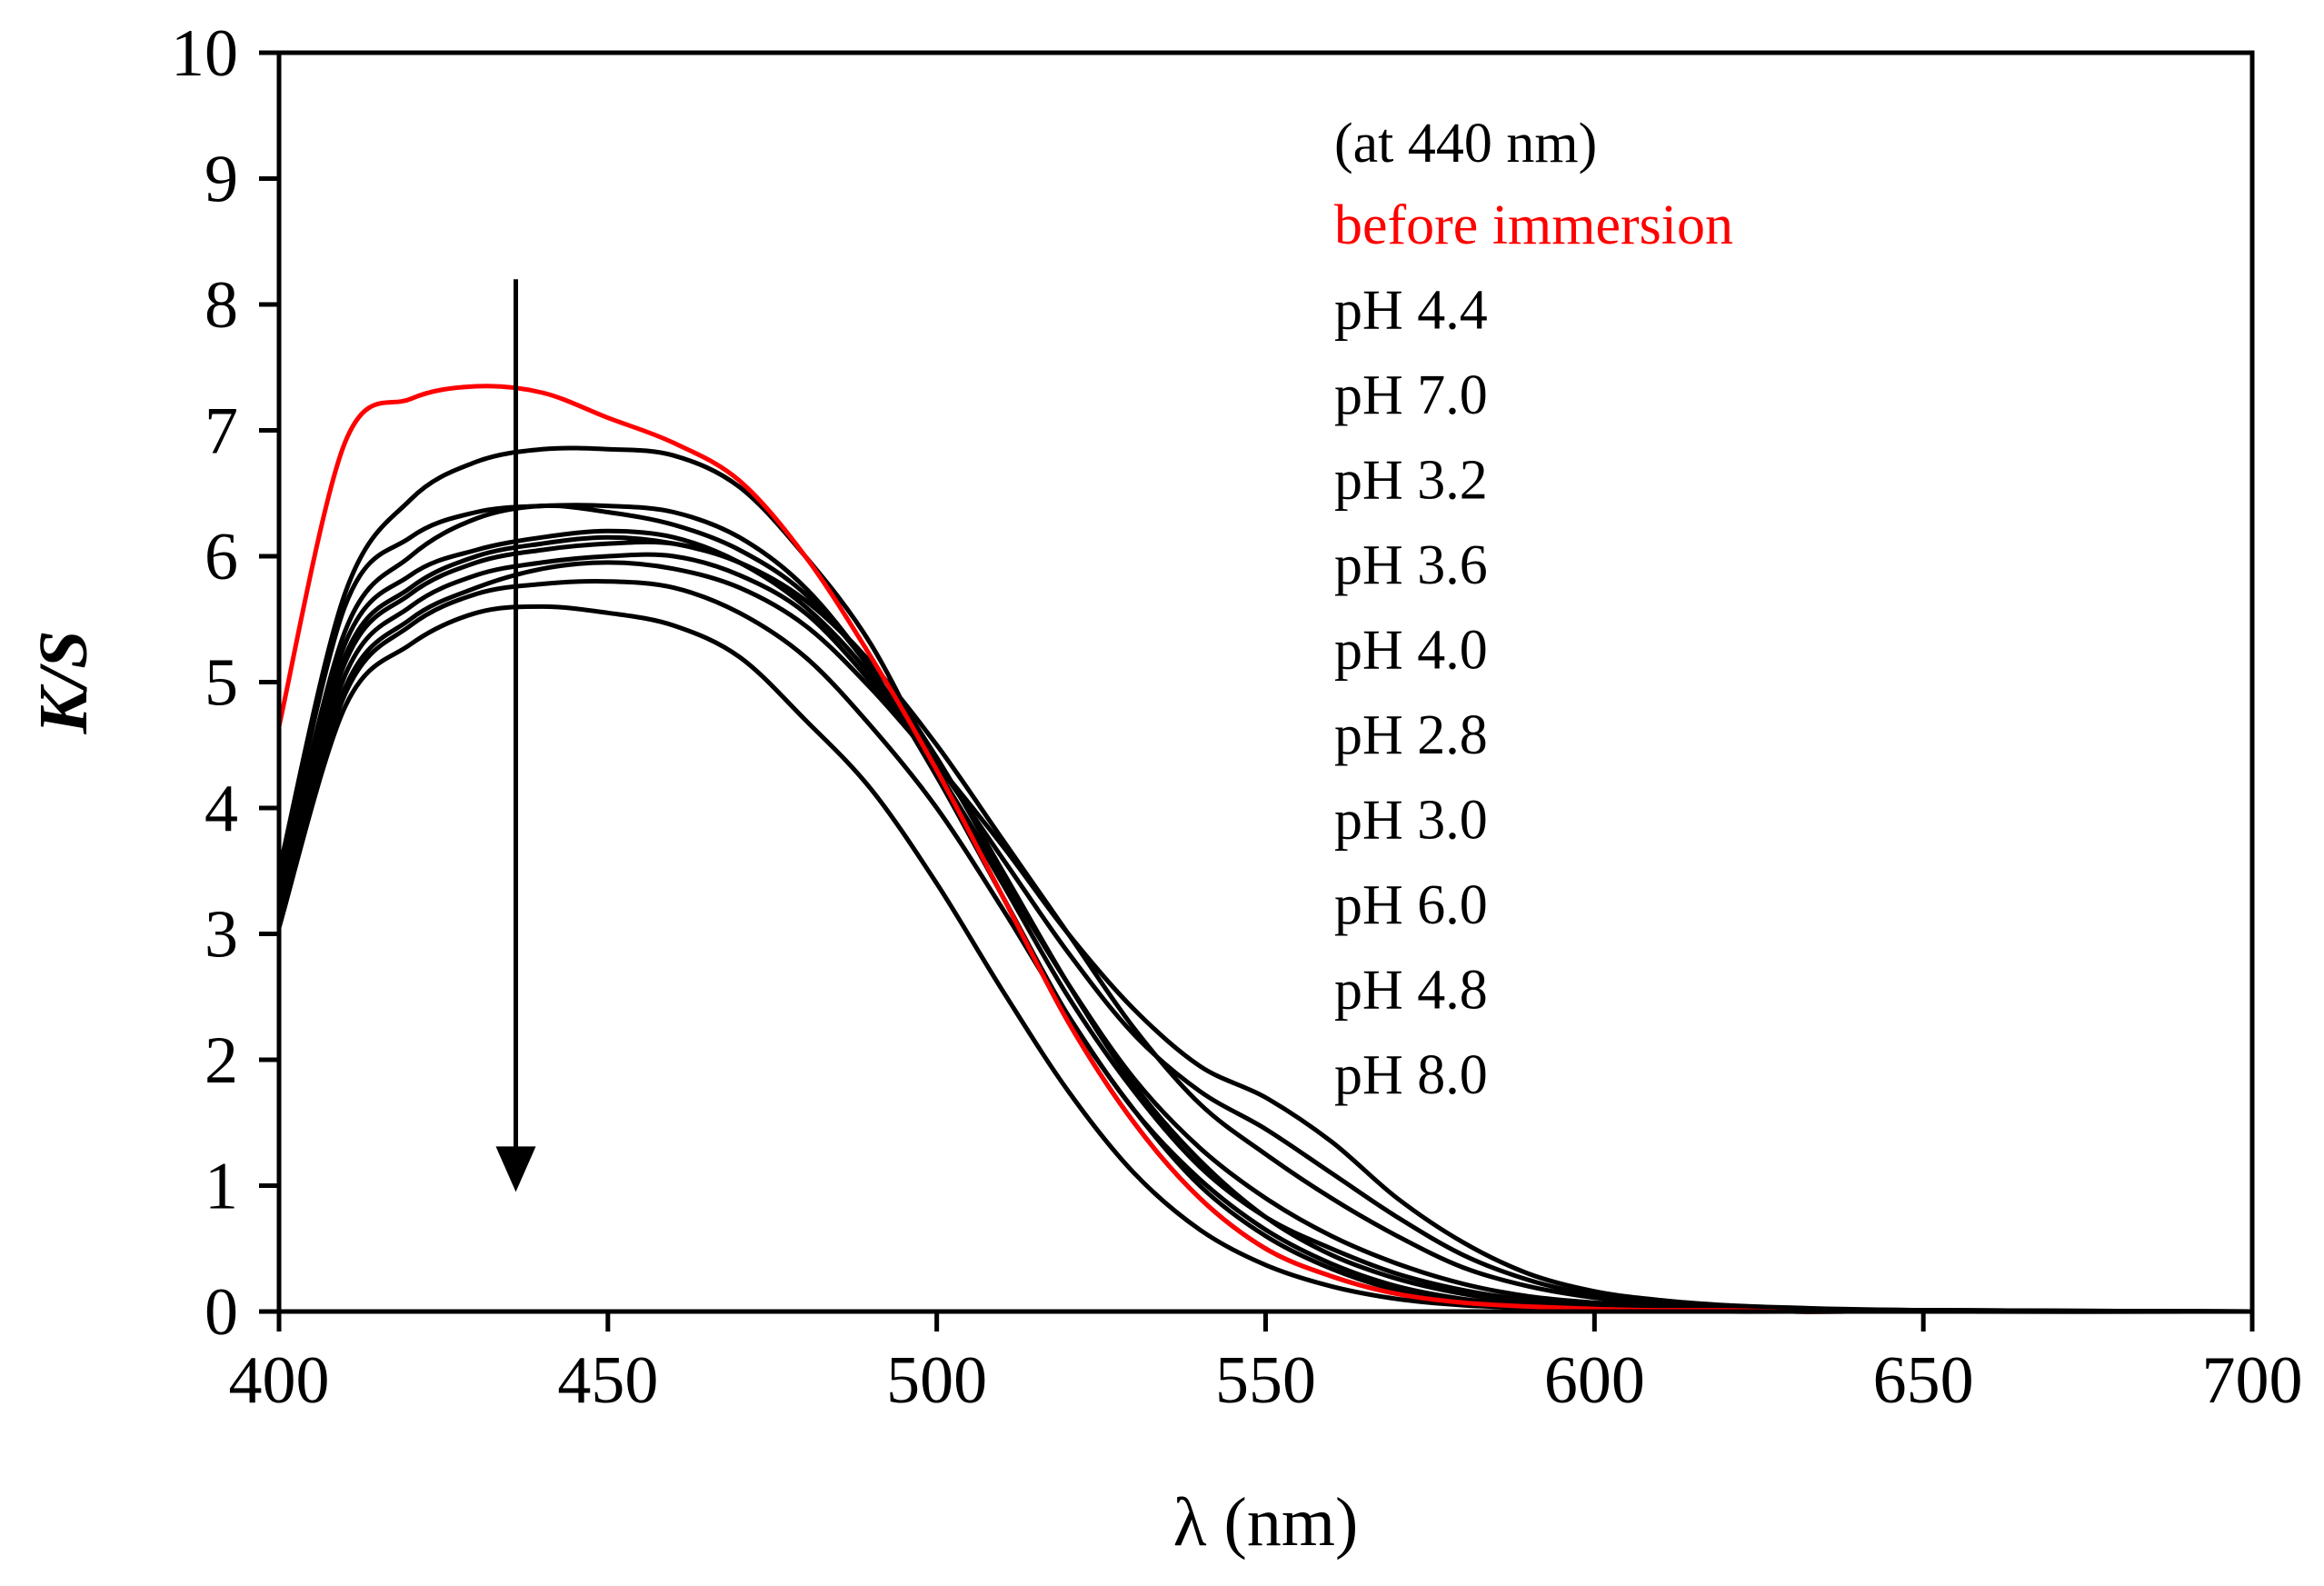 This screenshot has height=1586, width=2324. I want to click on x-tick-label: 600, so click(1594, 1380).